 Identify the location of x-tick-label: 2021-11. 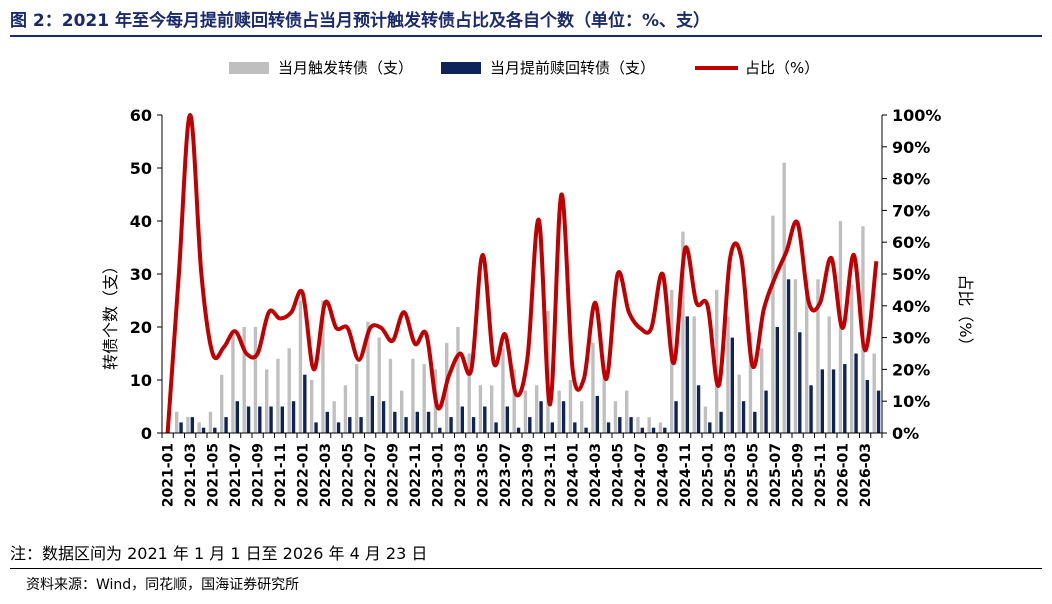
(281, 475).